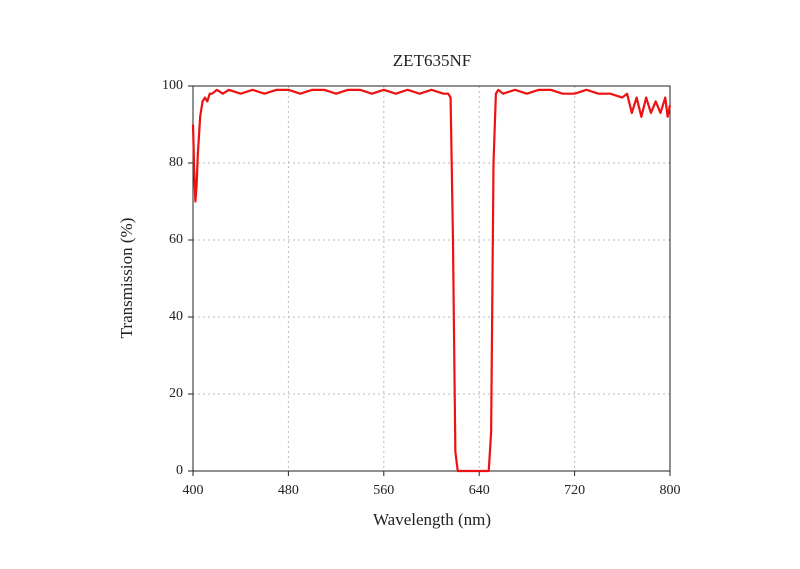 This screenshot has width=800, height=569. Describe the element at coordinates (176, 162) in the screenshot. I see `y-tick-label: 80` at that location.